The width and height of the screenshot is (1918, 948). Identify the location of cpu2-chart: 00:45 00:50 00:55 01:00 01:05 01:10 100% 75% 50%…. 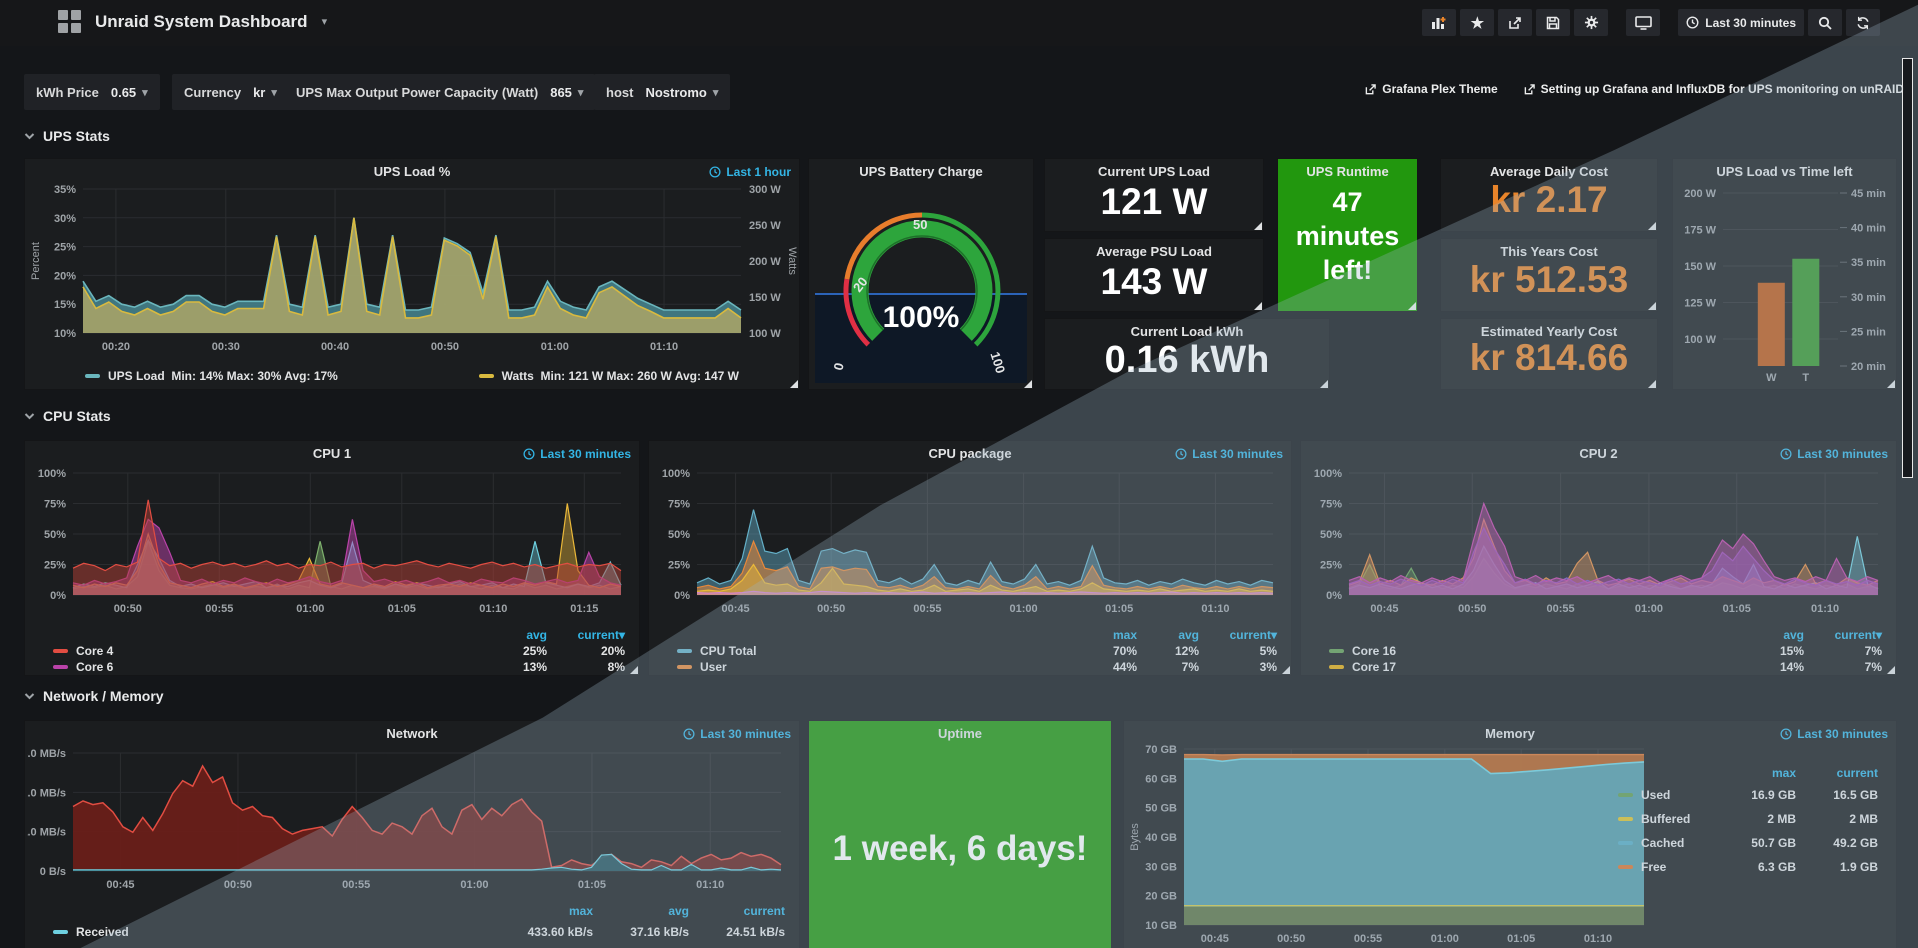
(1596, 543).